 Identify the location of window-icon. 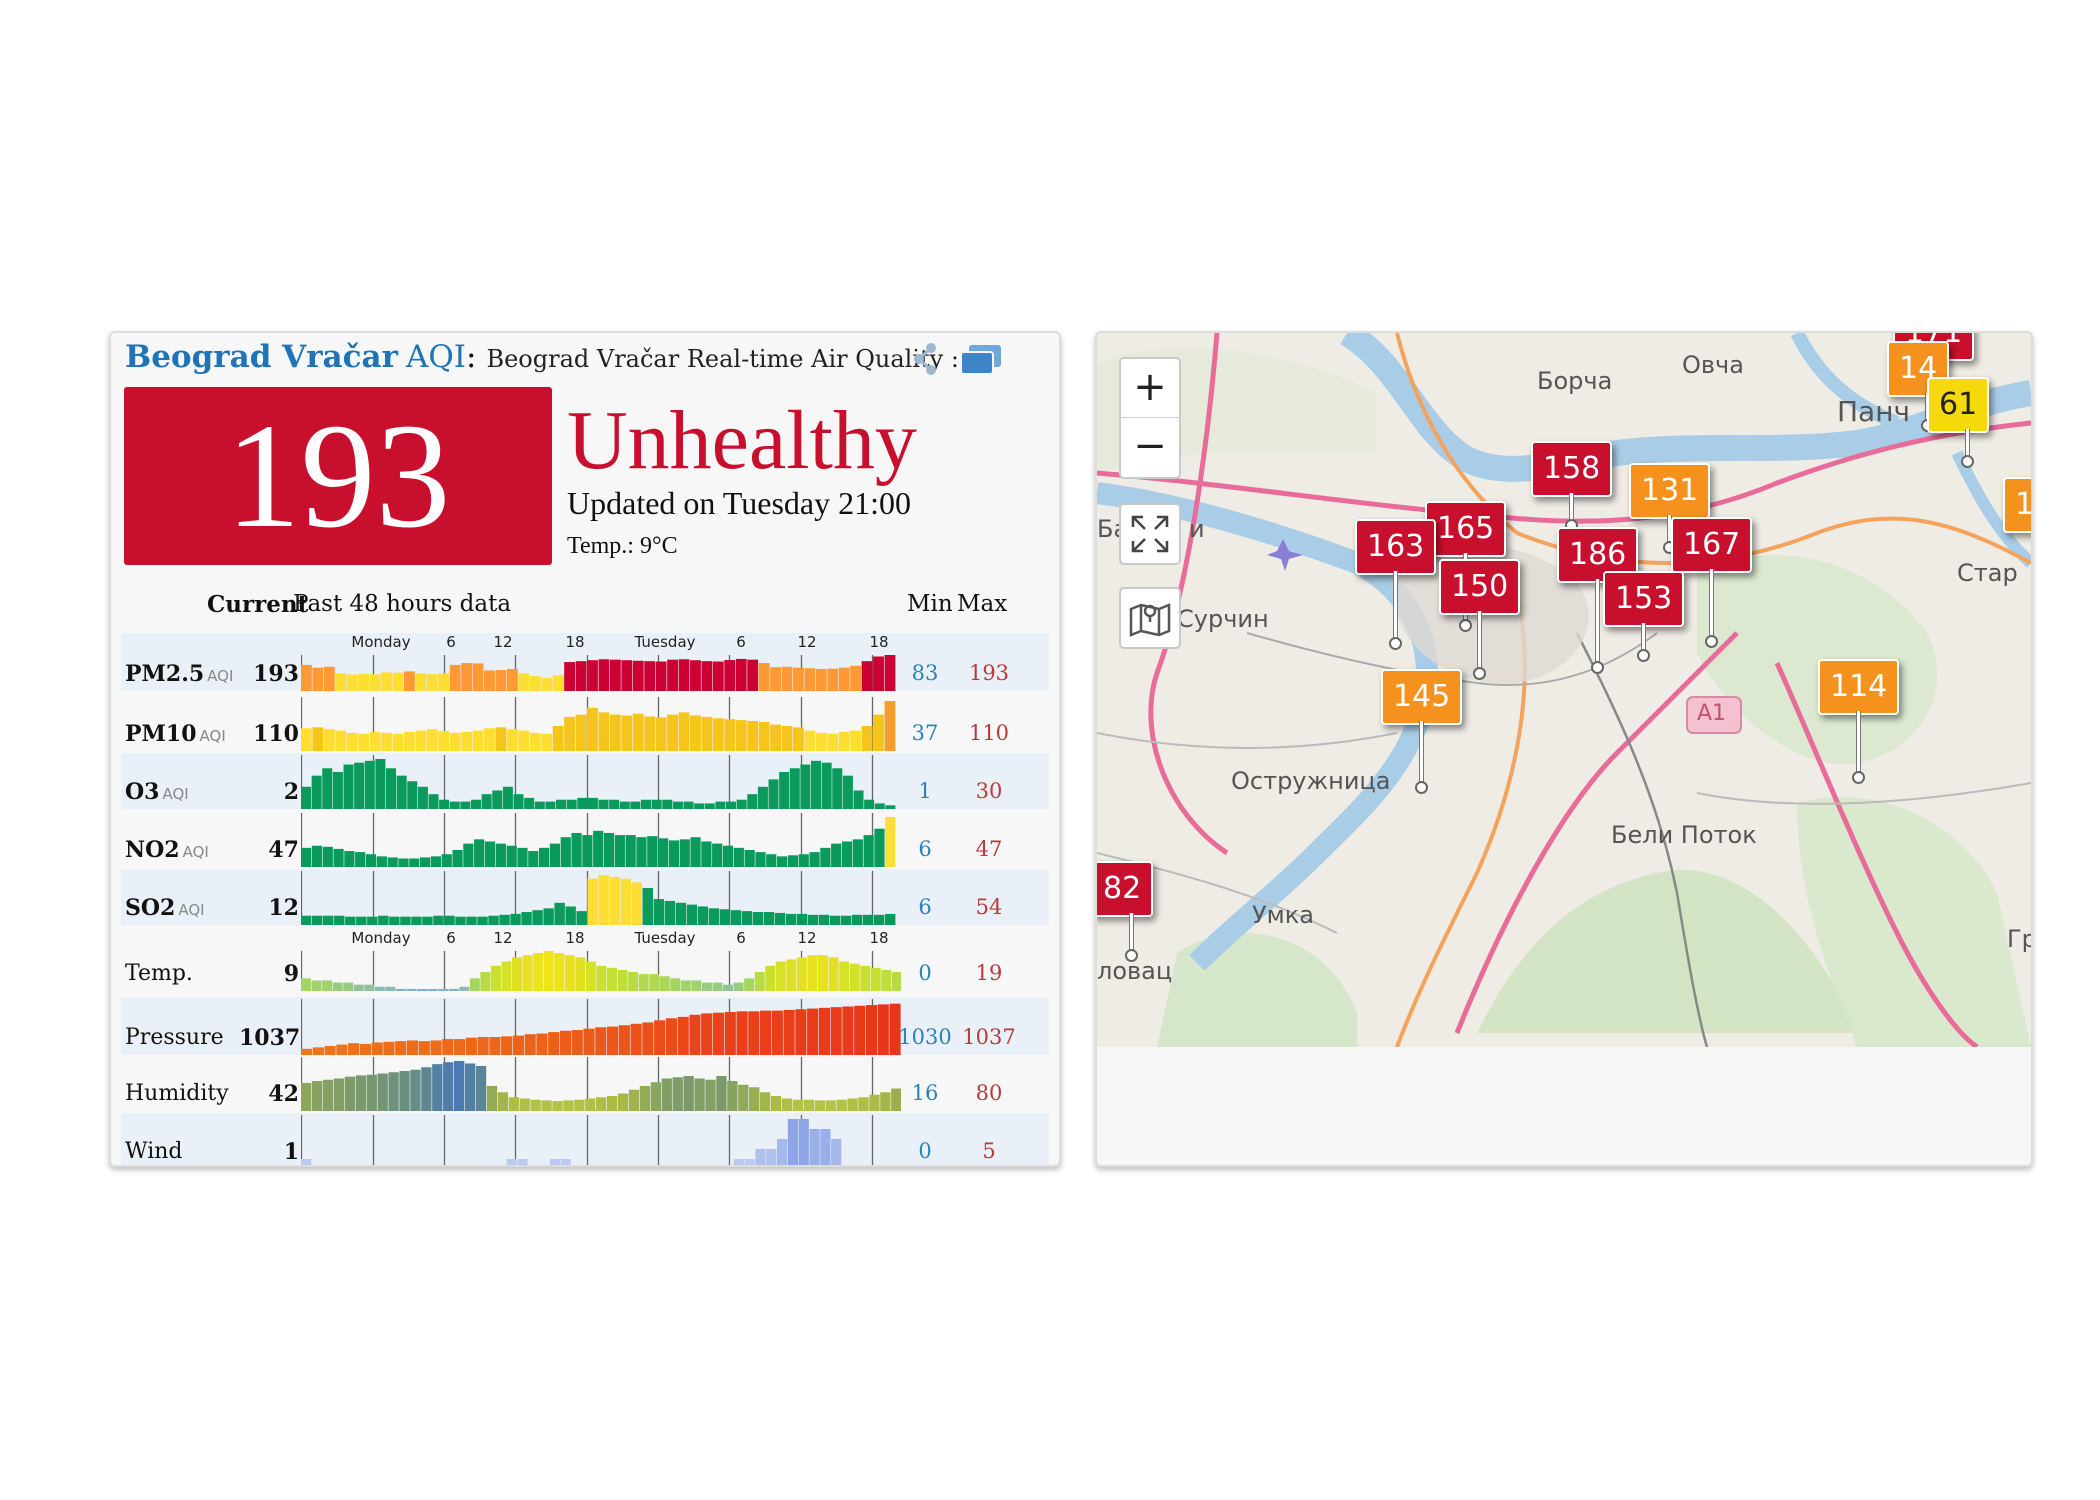
(981, 360).